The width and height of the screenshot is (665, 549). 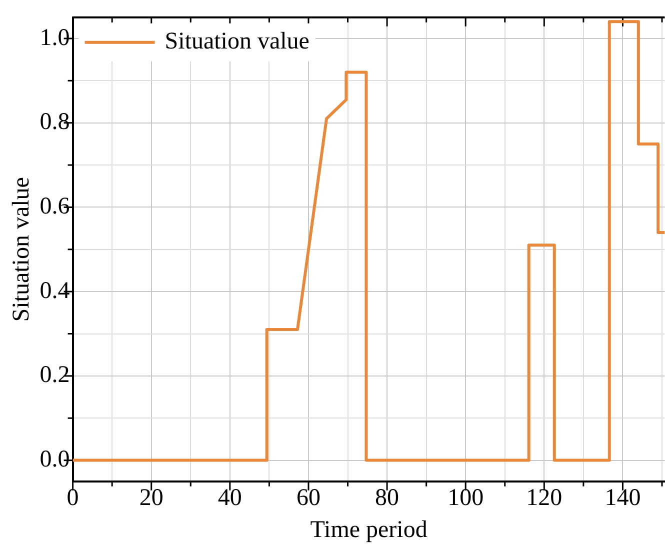 What do you see at coordinates (387, 498) in the screenshot?
I see `x-tick-label: 80` at bounding box center [387, 498].